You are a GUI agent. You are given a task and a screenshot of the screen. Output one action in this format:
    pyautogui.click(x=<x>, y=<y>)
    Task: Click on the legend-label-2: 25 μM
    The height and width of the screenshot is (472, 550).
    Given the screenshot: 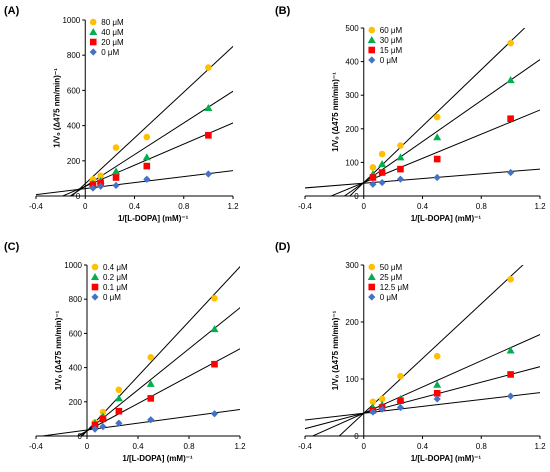 What is the action you would take?
    pyautogui.click(x=391, y=277)
    